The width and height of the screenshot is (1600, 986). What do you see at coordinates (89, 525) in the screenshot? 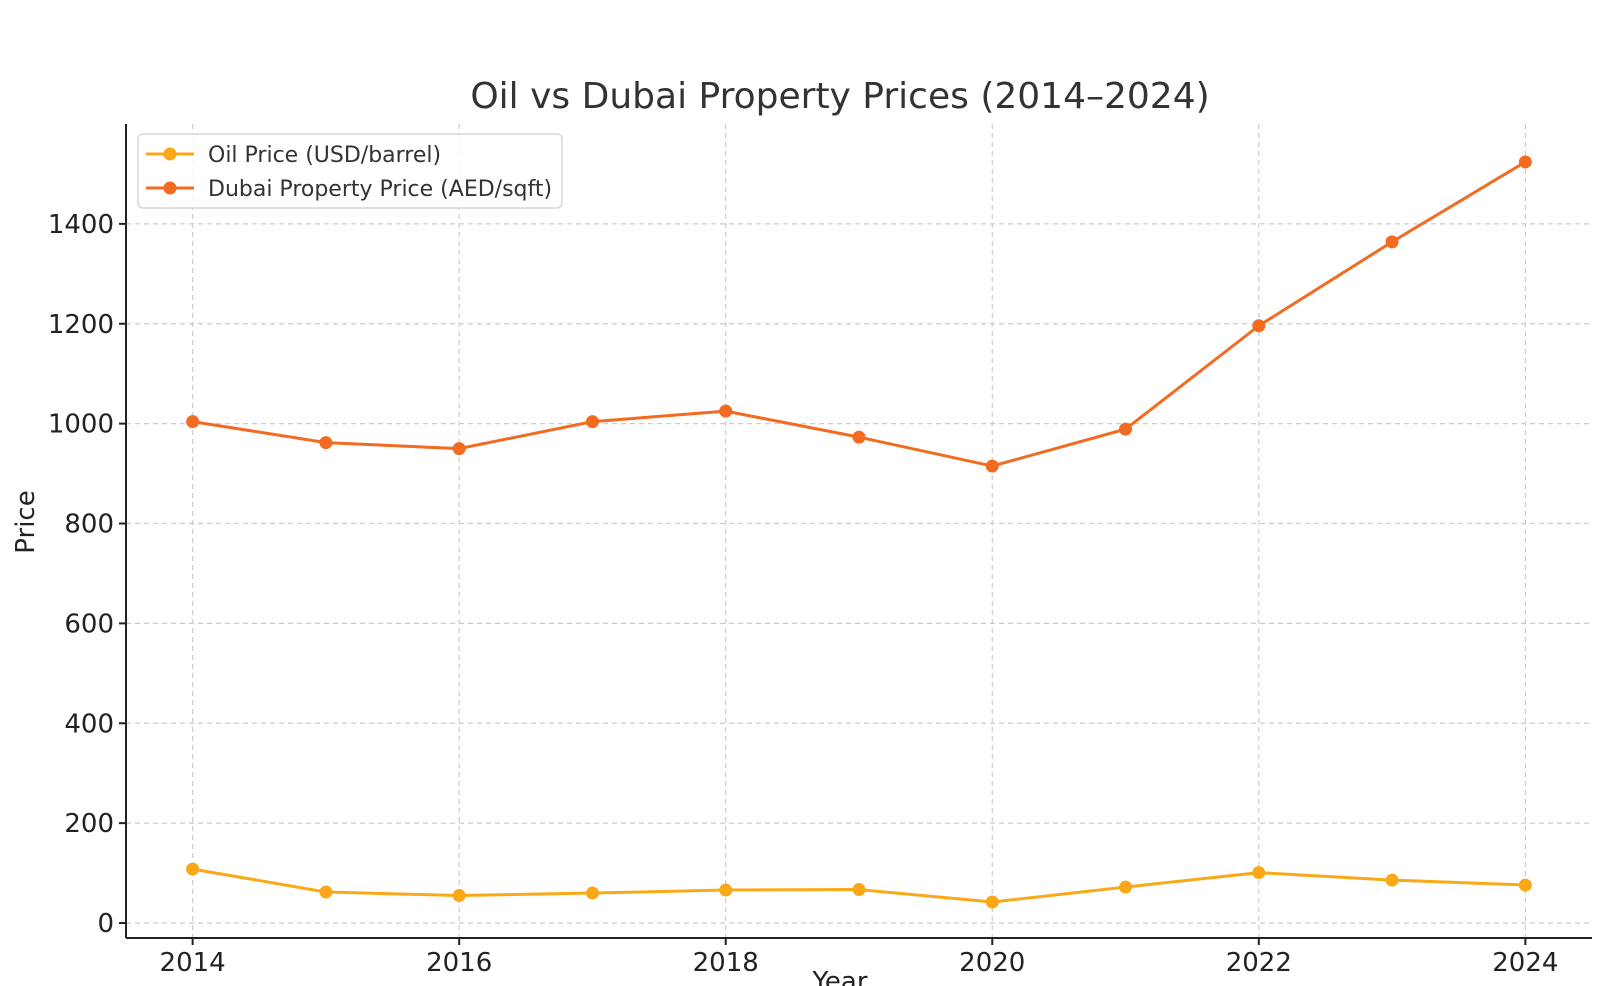
I see `y-tick-label: 800` at bounding box center [89, 525].